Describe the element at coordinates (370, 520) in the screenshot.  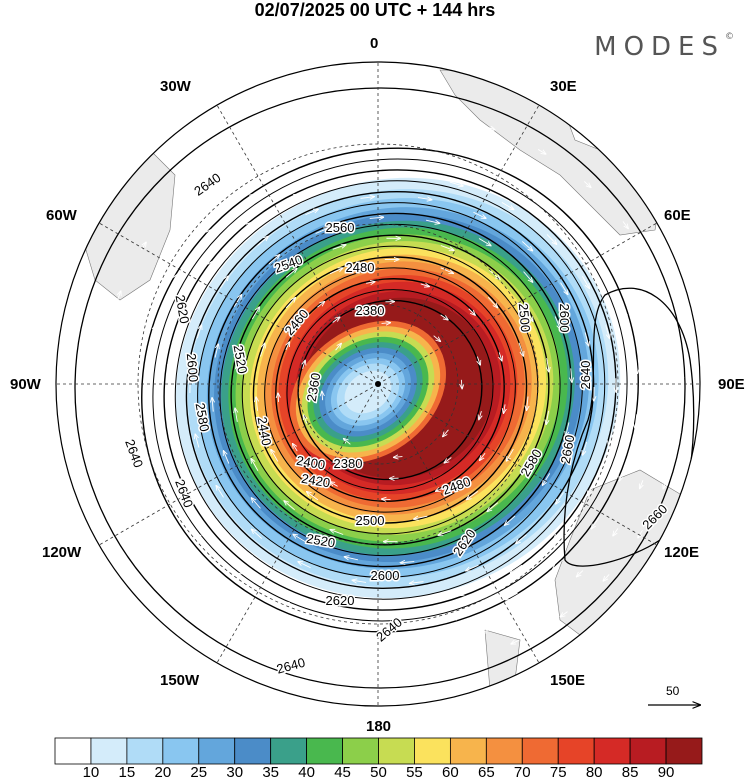
I see `contour-label: 2500` at that location.